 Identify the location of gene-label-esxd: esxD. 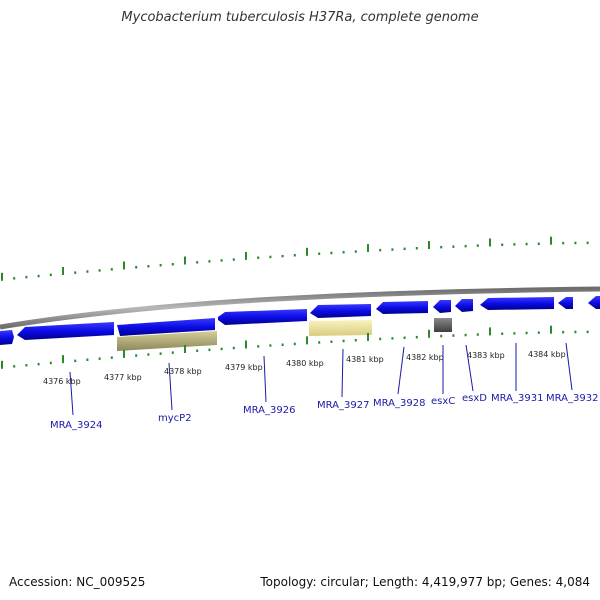
(474, 398).